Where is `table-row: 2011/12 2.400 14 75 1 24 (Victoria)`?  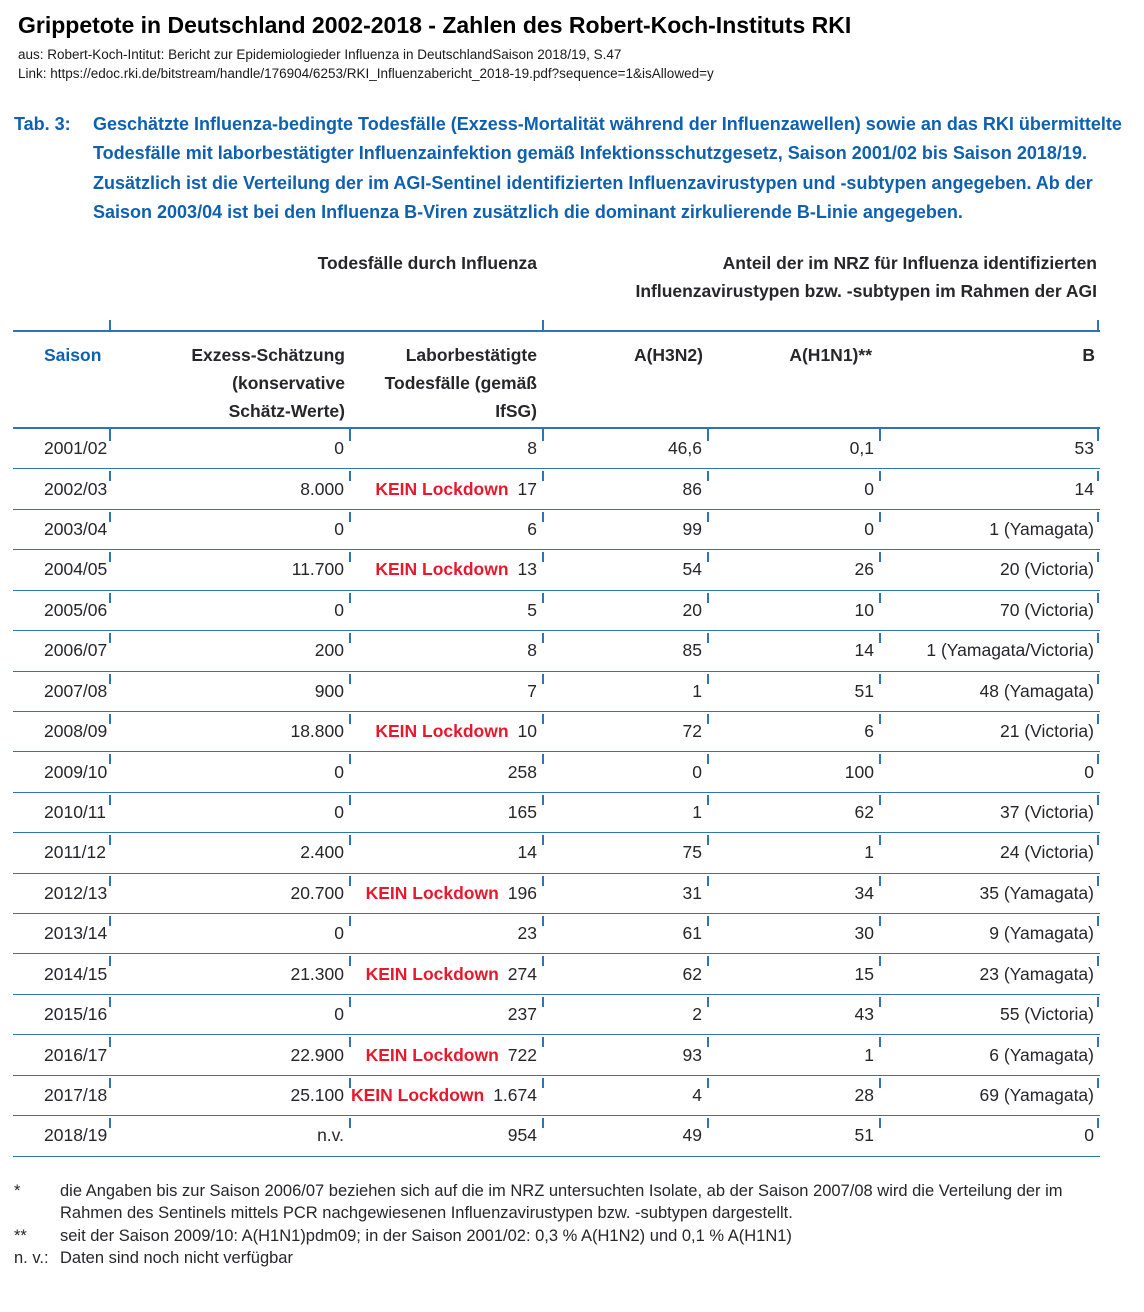 table-row: 2011/12 2.400 14 75 1 24 (Victoria) is located at coordinates (556, 853).